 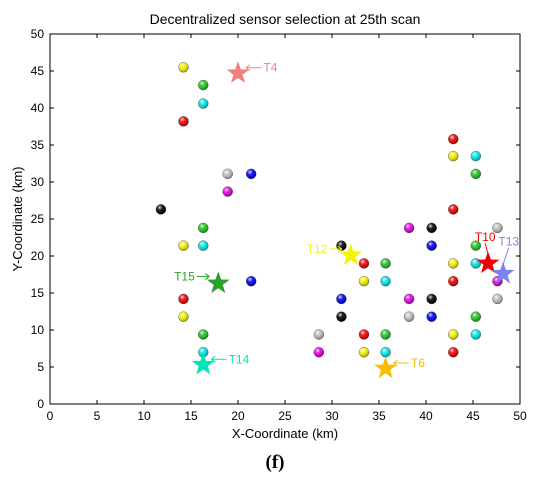 What do you see at coordinates (239, 359) in the screenshot?
I see `target-label: T14` at bounding box center [239, 359].